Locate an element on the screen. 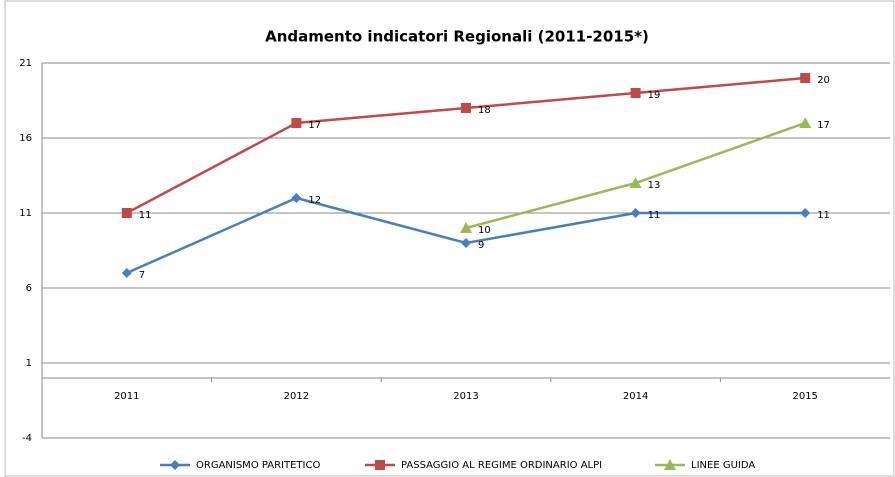 The height and width of the screenshot is (477, 895). y-tick-label: 21 is located at coordinates (25, 63).